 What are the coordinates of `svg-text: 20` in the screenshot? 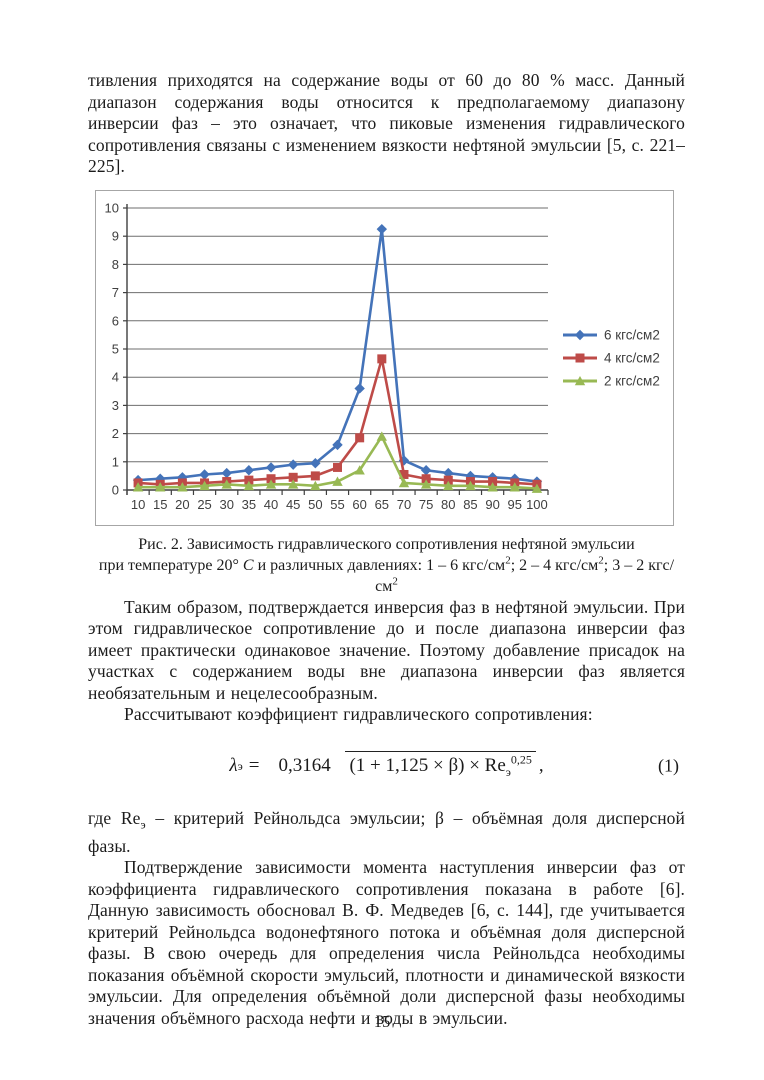 It's located at (182, 504).